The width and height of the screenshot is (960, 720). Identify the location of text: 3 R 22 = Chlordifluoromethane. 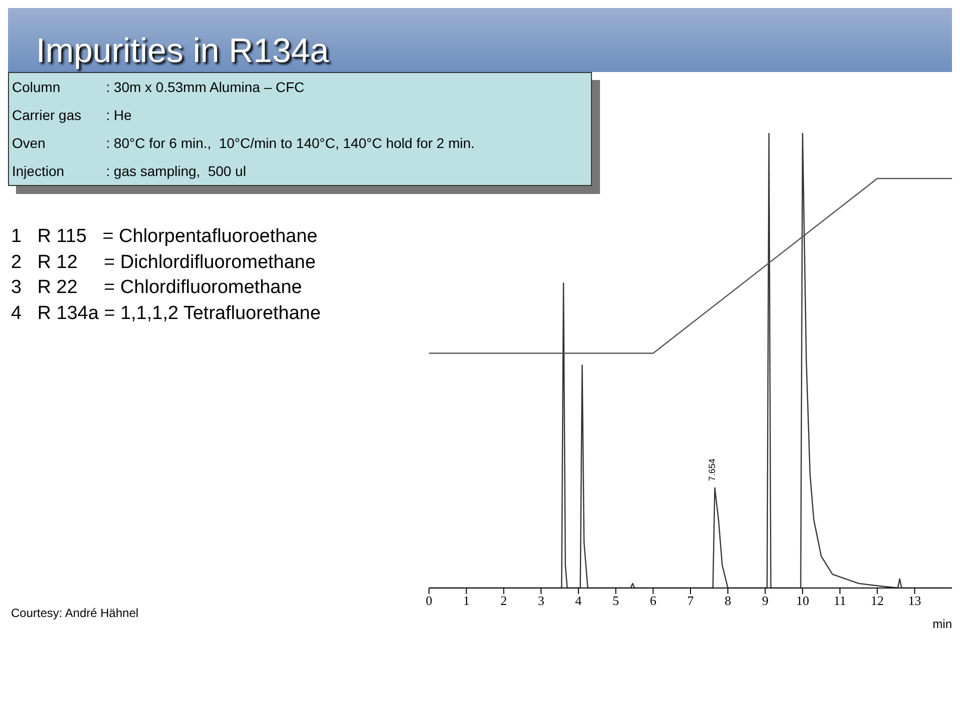
(157, 288).